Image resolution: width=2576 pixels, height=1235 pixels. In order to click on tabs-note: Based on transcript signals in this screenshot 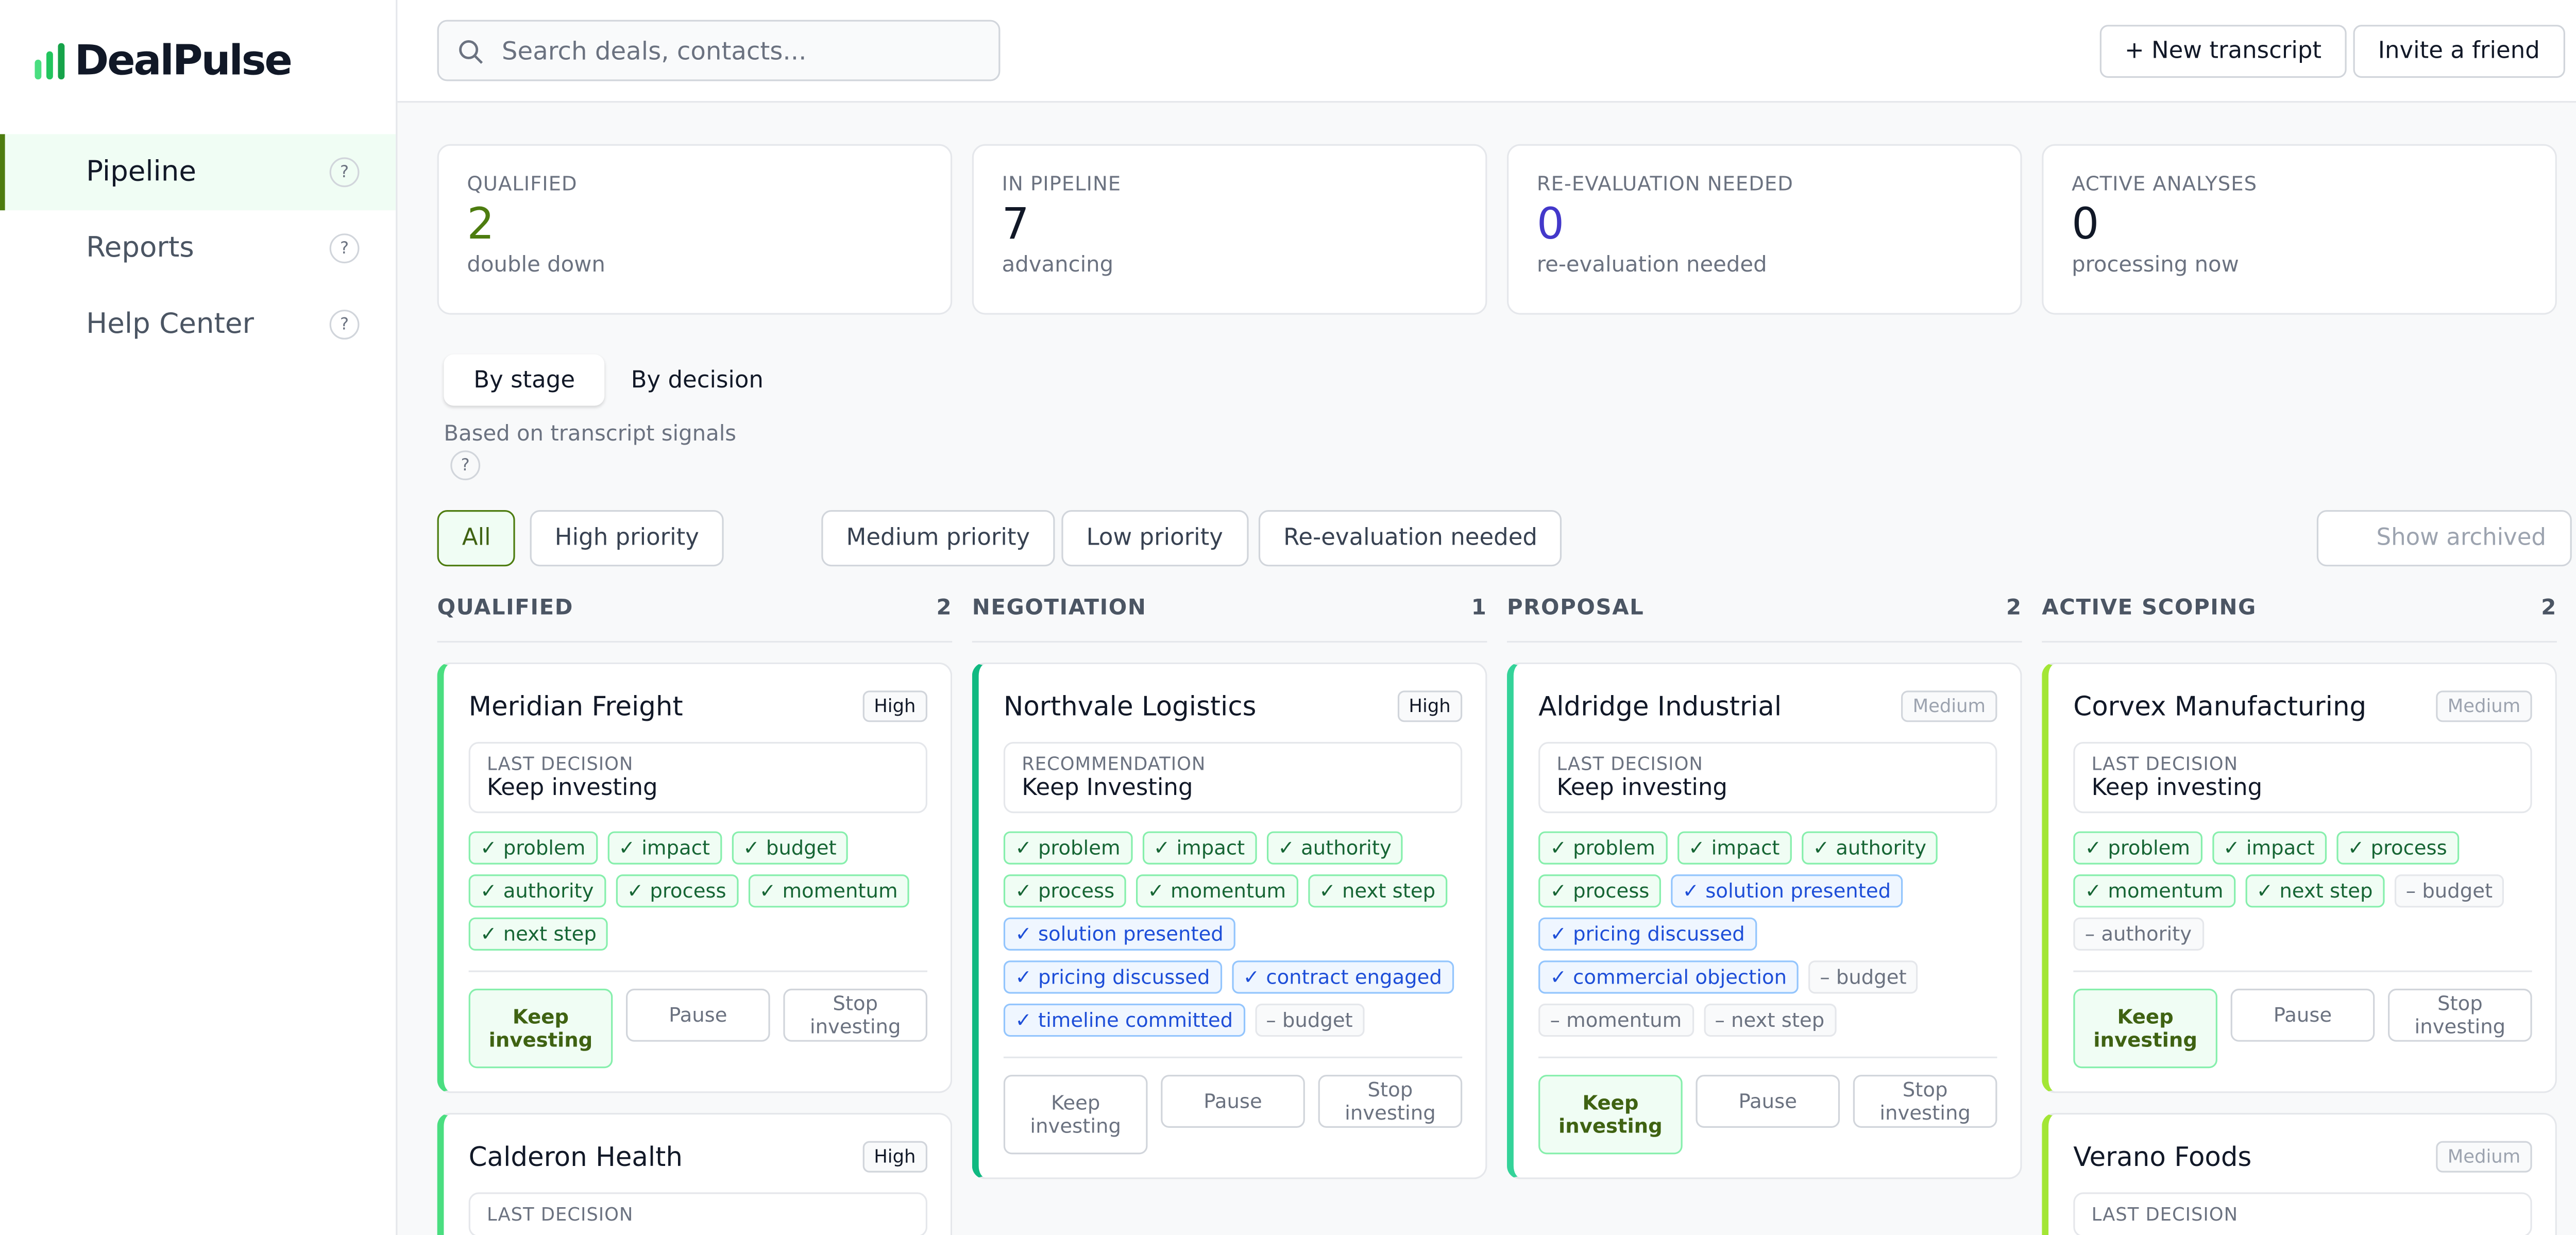, I will do `click(590, 434)`.